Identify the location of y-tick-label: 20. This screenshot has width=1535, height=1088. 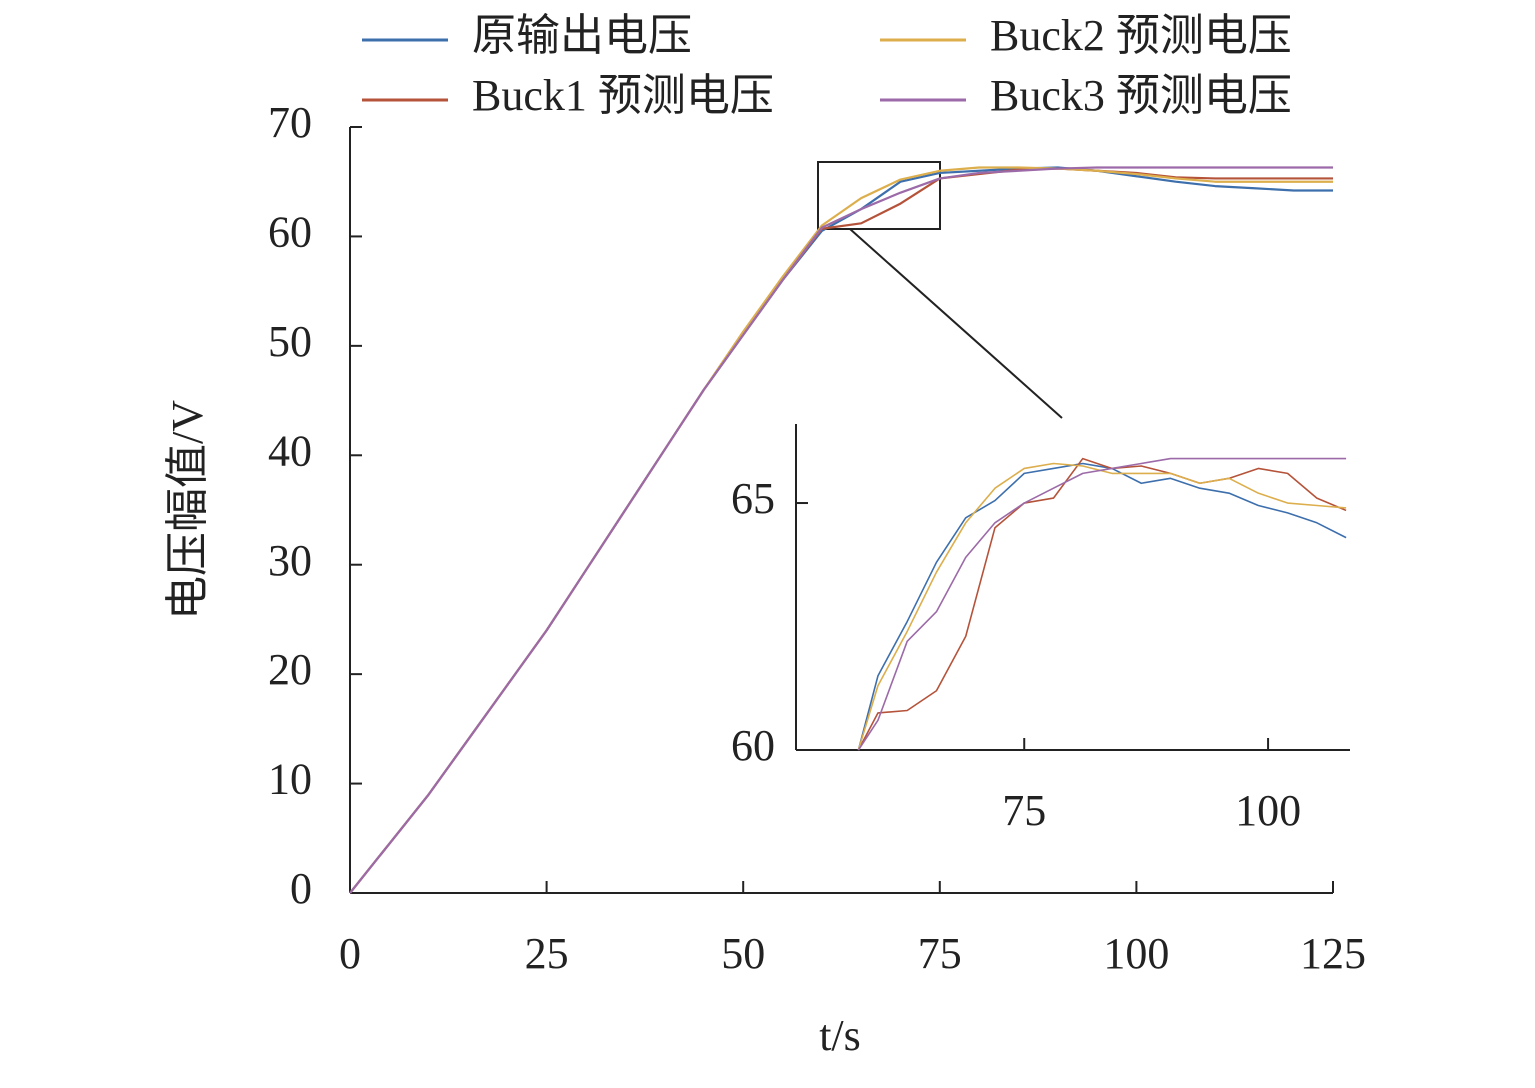
(290, 669).